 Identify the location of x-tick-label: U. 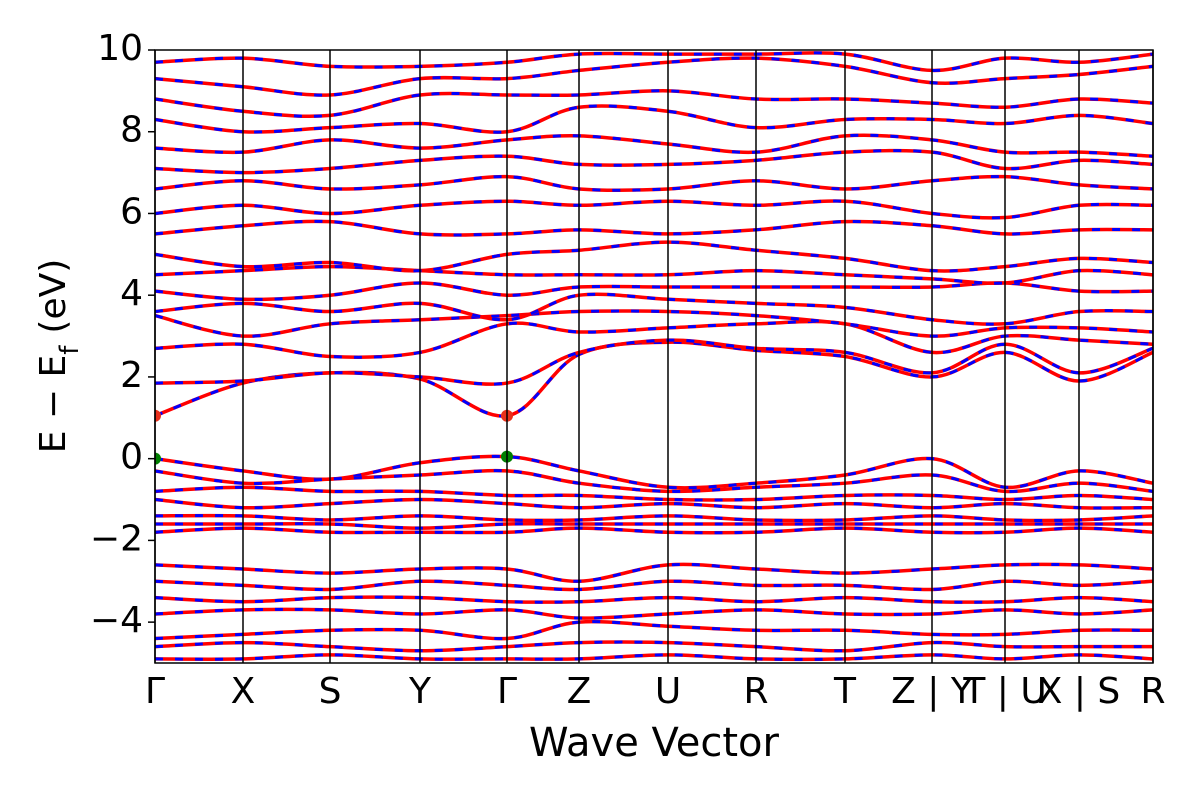
(668, 691).